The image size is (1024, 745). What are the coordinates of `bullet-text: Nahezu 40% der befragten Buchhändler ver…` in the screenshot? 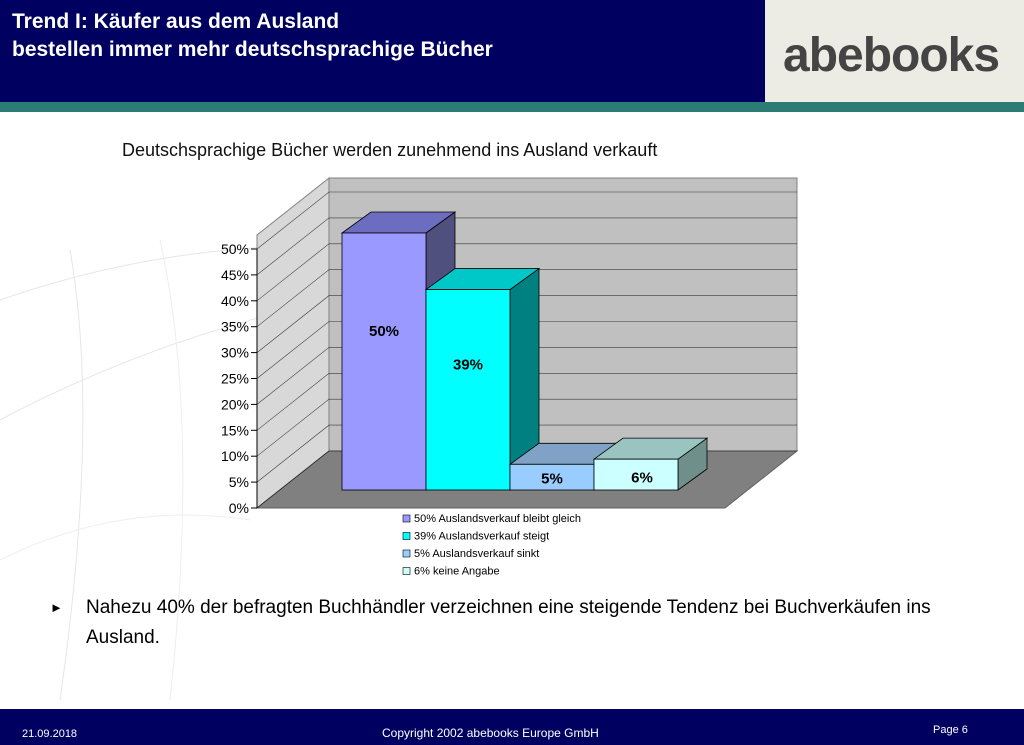 It's located at (508, 622).